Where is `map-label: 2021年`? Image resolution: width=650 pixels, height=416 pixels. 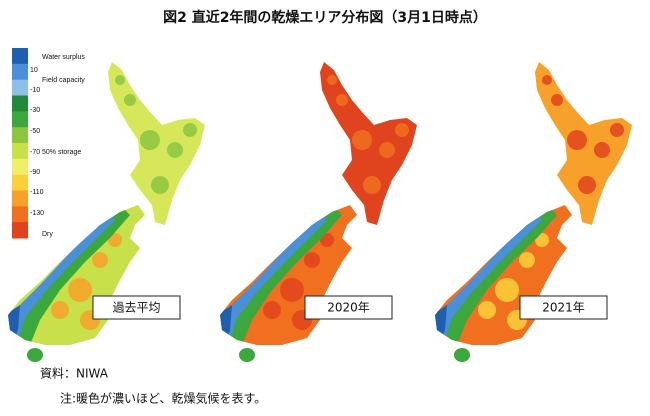 map-label: 2021年 is located at coordinates (563, 308).